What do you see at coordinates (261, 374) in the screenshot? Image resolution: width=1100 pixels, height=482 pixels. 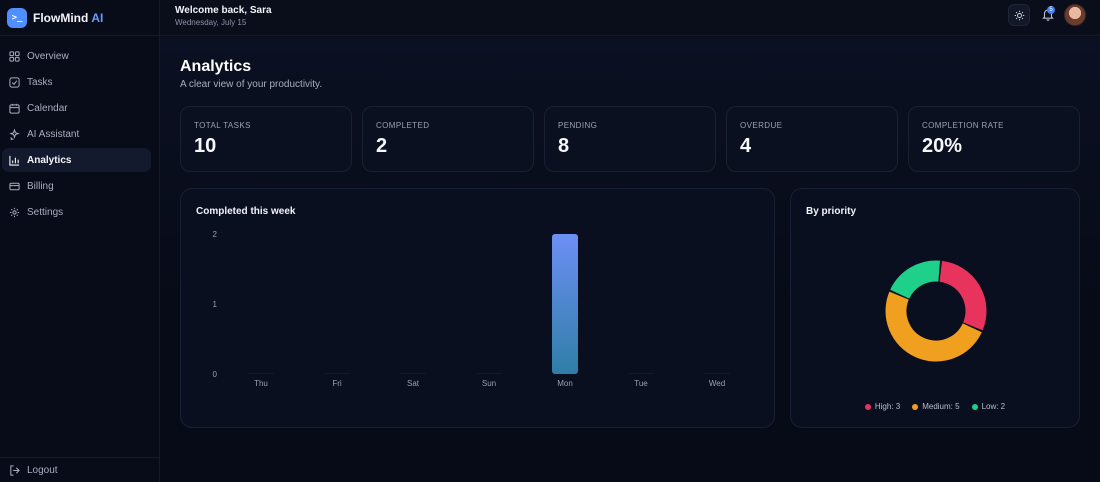 I see `bar-thu` at bounding box center [261, 374].